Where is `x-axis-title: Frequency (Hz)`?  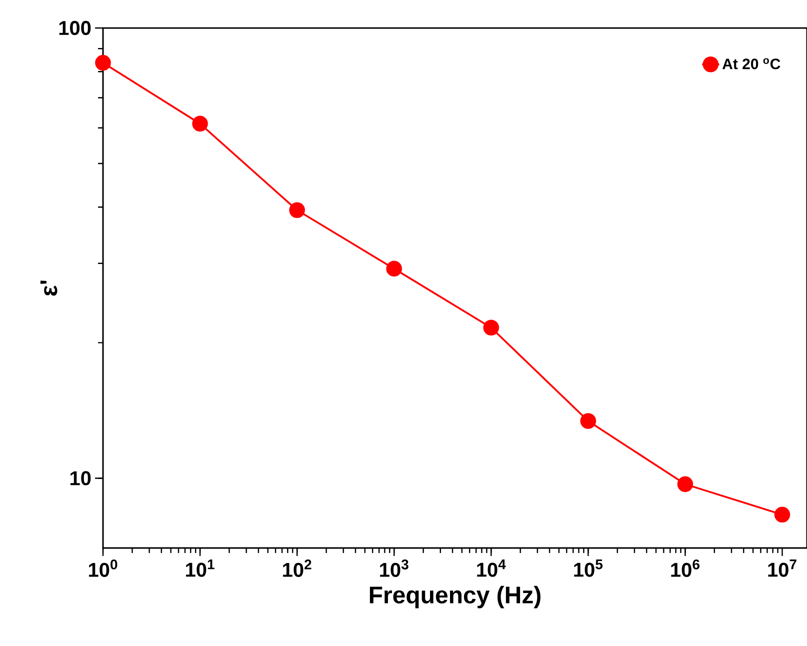
x-axis-title: Frequency (Hz) is located at coordinates (455, 597).